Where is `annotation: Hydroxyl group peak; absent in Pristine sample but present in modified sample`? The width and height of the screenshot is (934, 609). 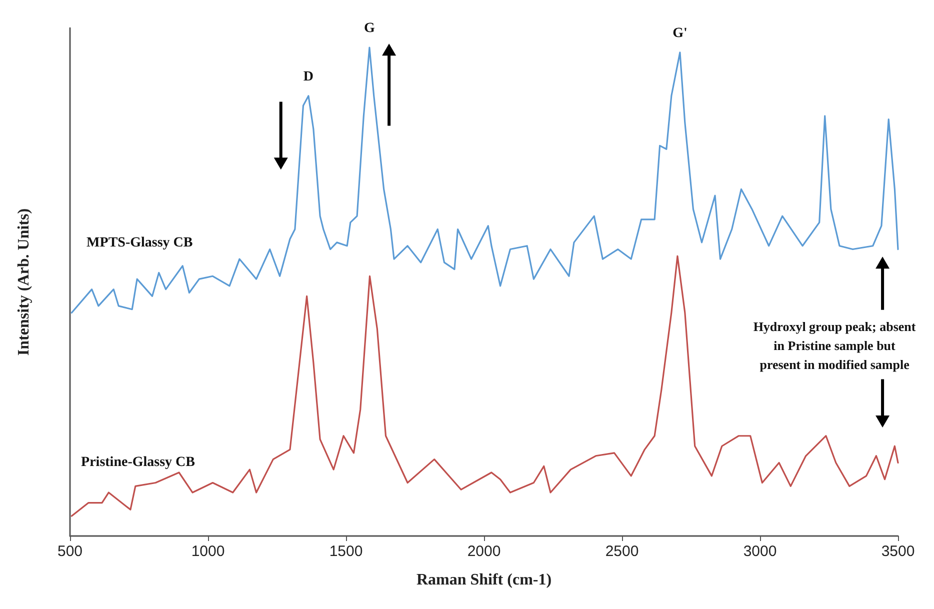 annotation: Hydroxyl group peak; absent in Pristine sample but present in modified sample is located at coordinates (834, 345).